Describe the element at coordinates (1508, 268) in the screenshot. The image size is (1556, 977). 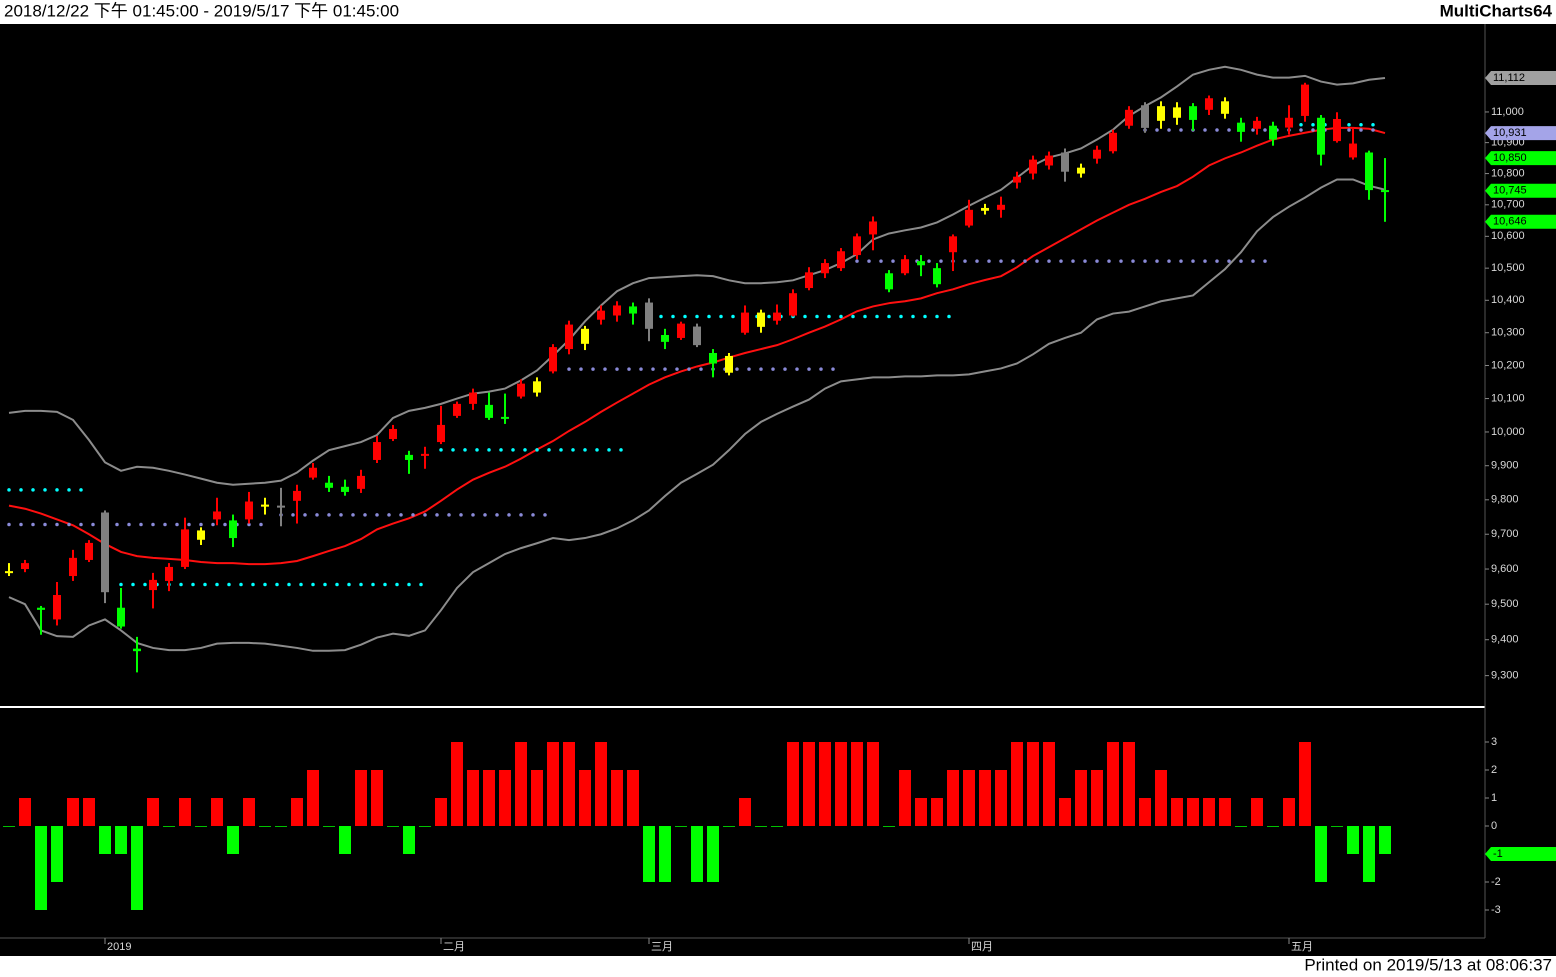
I see `y-tick-label: 10,500` at that location.